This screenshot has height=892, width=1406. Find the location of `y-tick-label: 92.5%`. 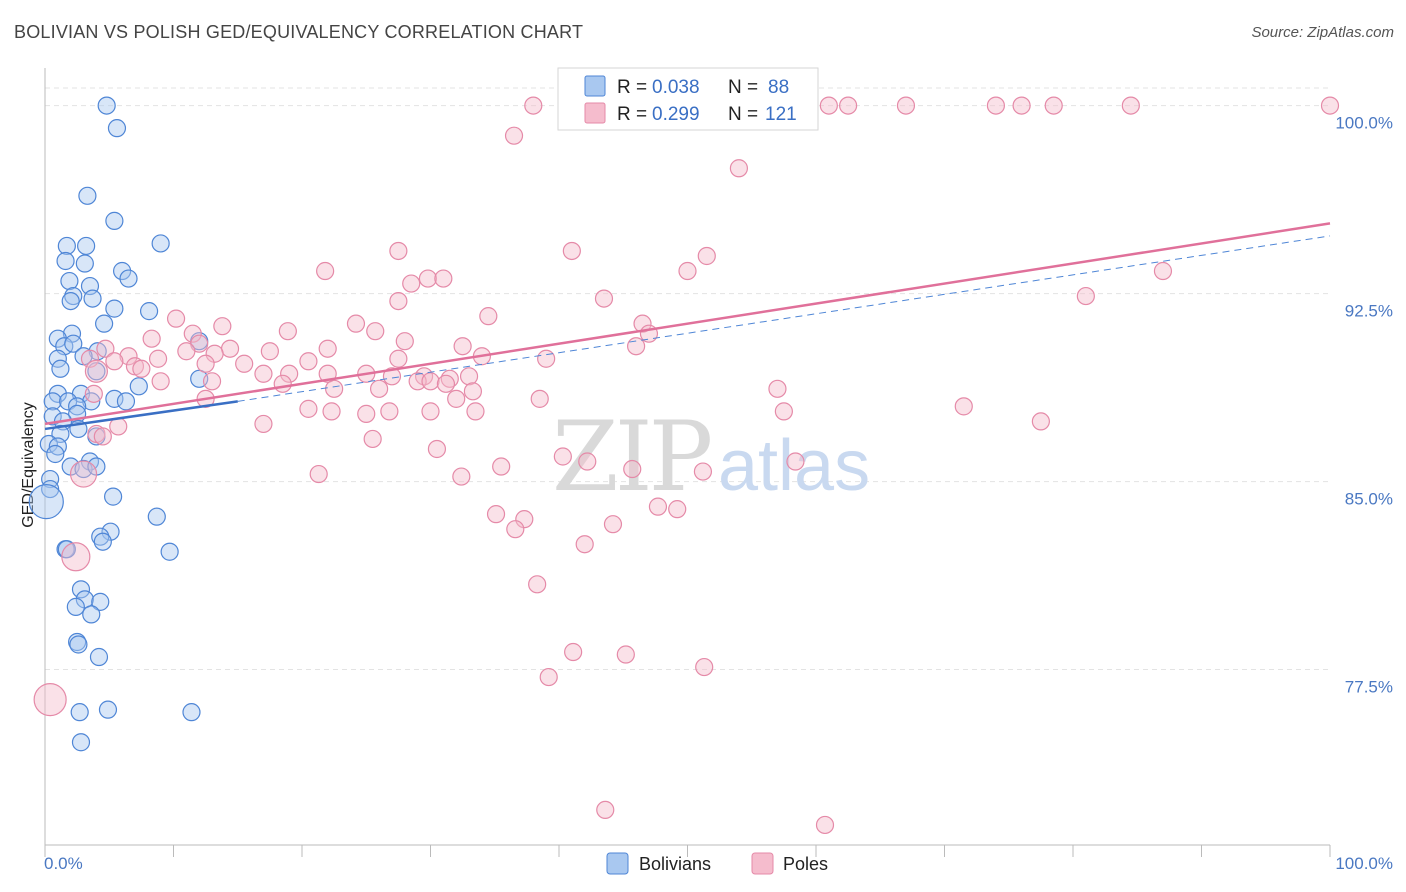

y-tick-label: 92.5% is located at coordinates (1369, 311).